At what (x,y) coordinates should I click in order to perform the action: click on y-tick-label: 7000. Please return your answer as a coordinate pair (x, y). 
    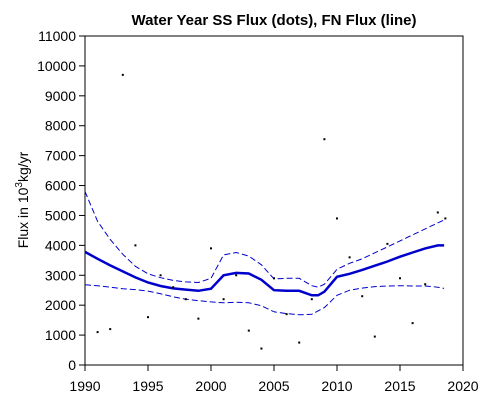
    Looking at the image, I should click on (60, 156).